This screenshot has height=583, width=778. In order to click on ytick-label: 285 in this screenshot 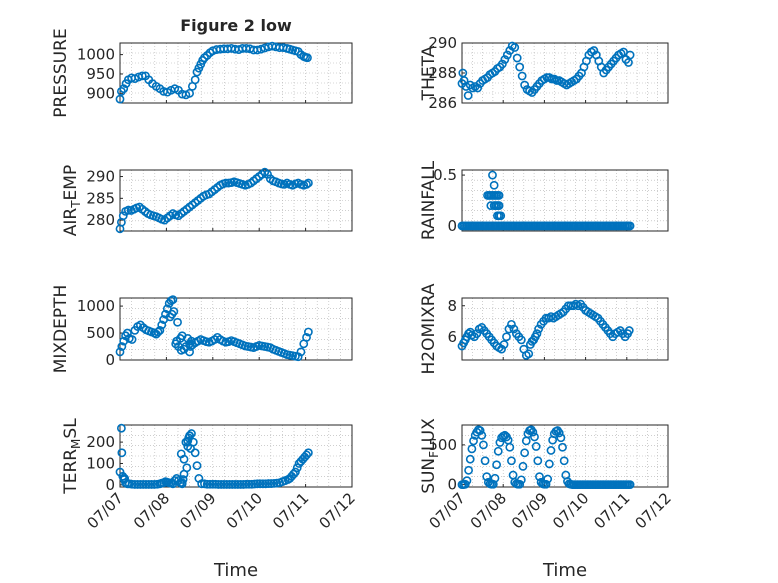, I will do `click(100, 198)`.